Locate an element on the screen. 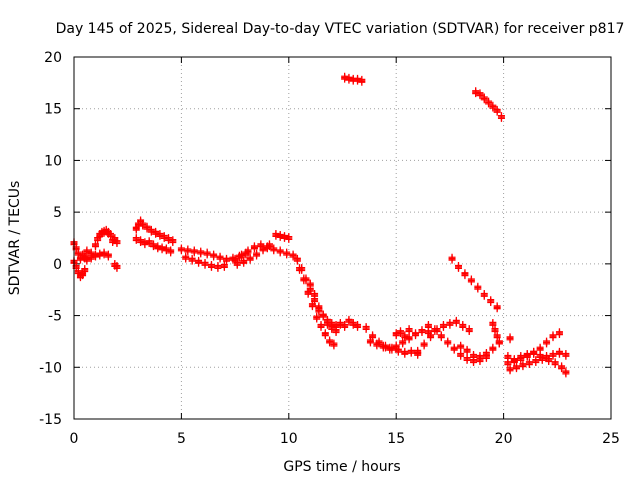 The height and width of the screenshot is (480, 640). y-tick-label: 5 is located at coordinates (57, 213).